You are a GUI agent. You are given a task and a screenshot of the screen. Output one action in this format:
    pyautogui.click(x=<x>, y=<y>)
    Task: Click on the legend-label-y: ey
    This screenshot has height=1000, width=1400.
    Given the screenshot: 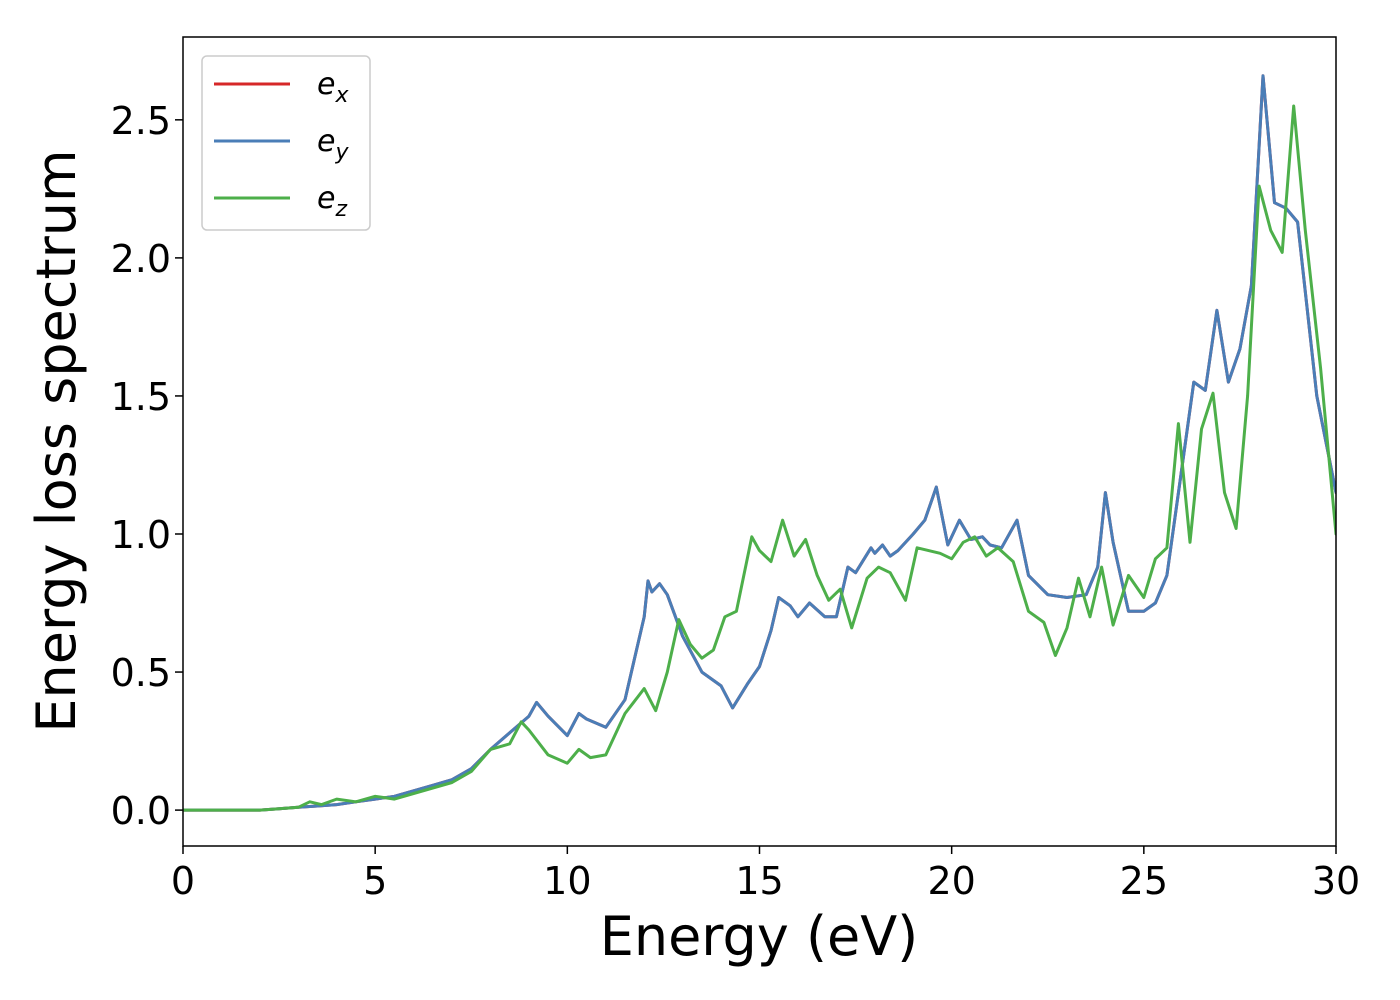 What is the action you would take?
    pyautogui.click(x=333, y=144)
    